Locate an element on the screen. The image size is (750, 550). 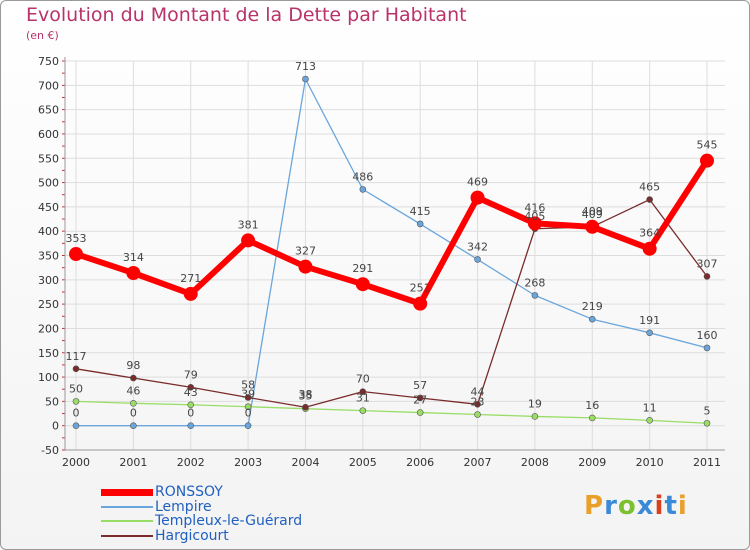
y-tick-label: 150 is located at coordinates (48, 353).